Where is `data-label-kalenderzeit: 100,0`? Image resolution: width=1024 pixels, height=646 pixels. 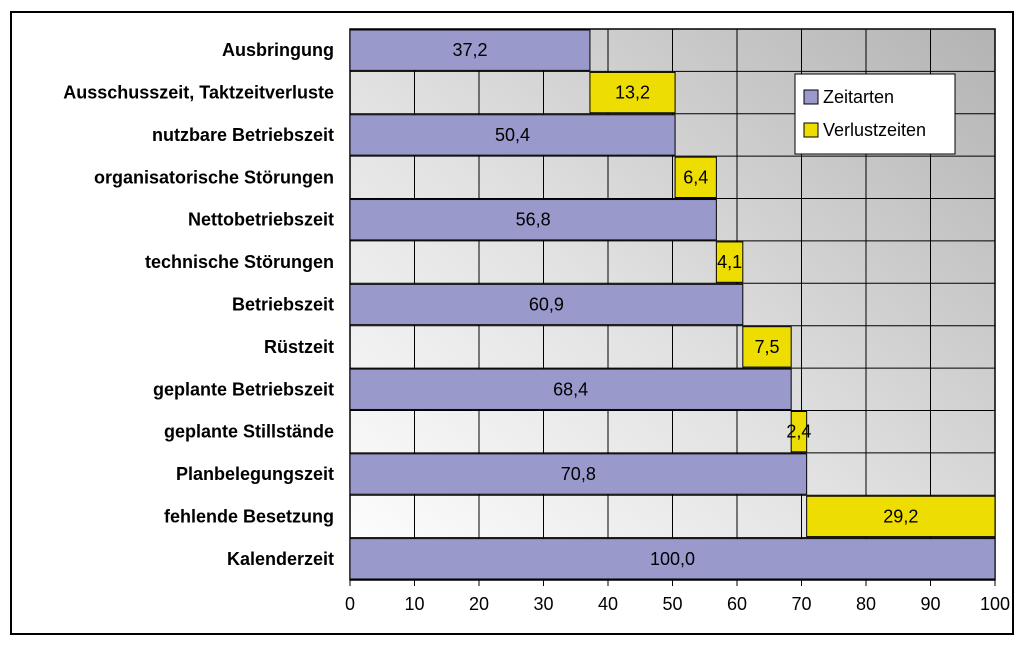
data-label-kalenderzeit: 100,0 is located at coordinates (672, 559).